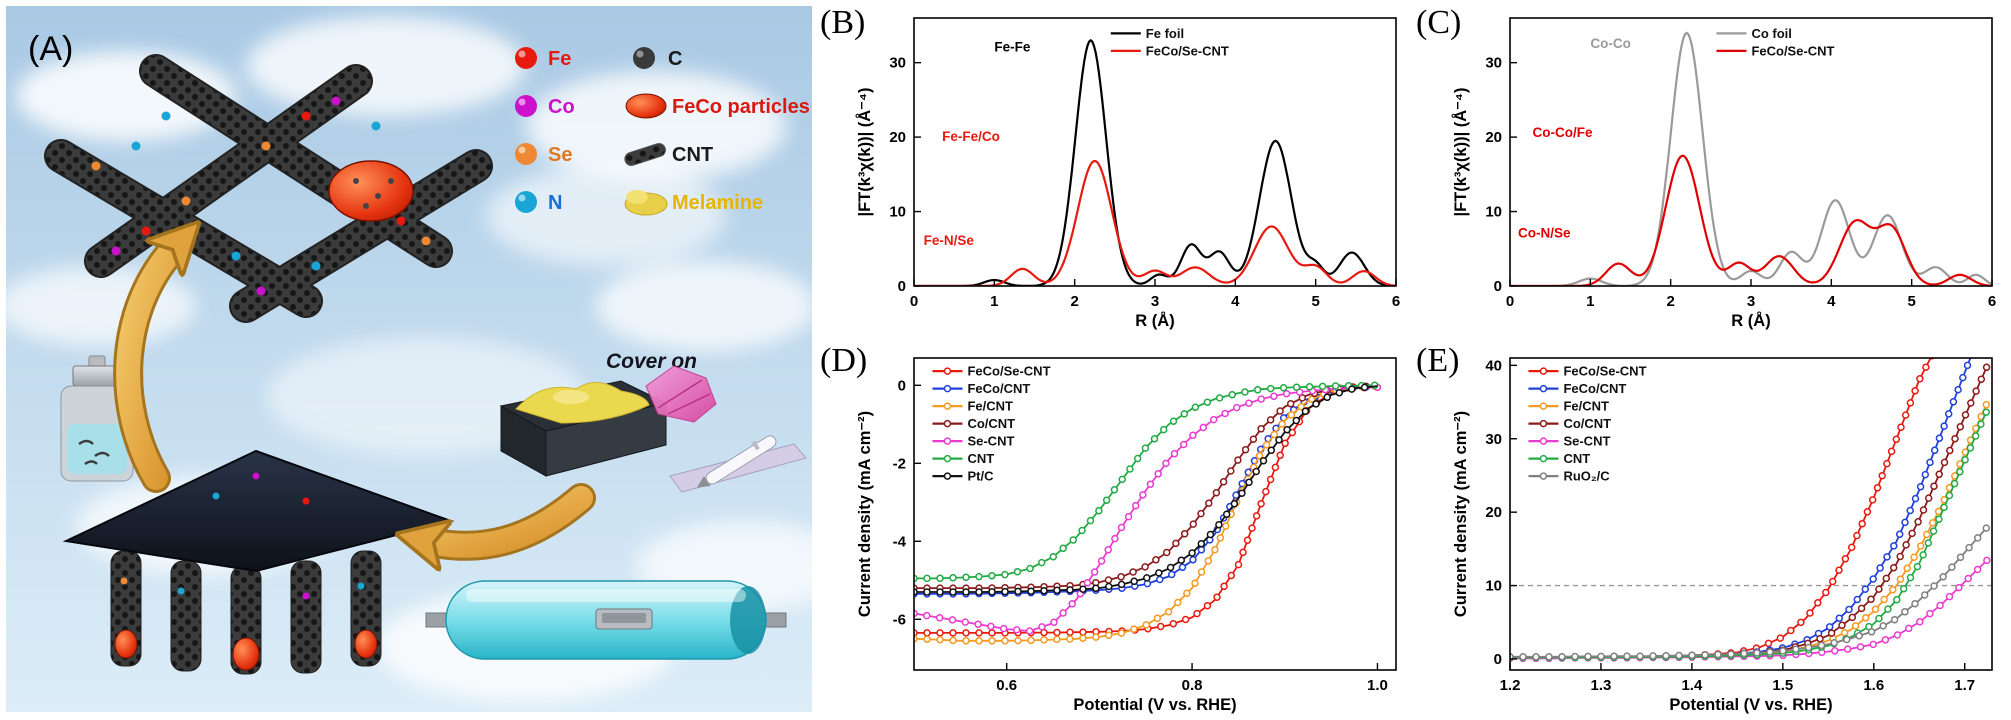 Image resolution: width=2011 pixels, height=720 pixels. I want to click on tube-furnace, so click(606, 620).